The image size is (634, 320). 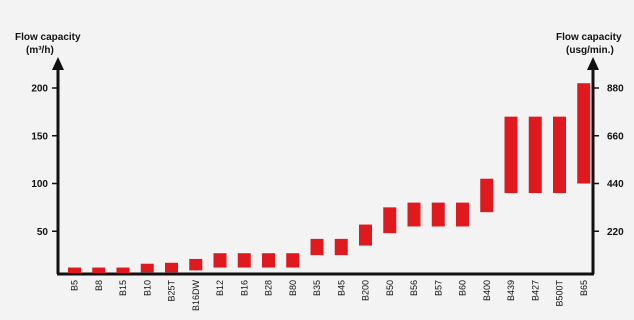 I want to click on right-tick-label: 660, so click(x=615, y=136).